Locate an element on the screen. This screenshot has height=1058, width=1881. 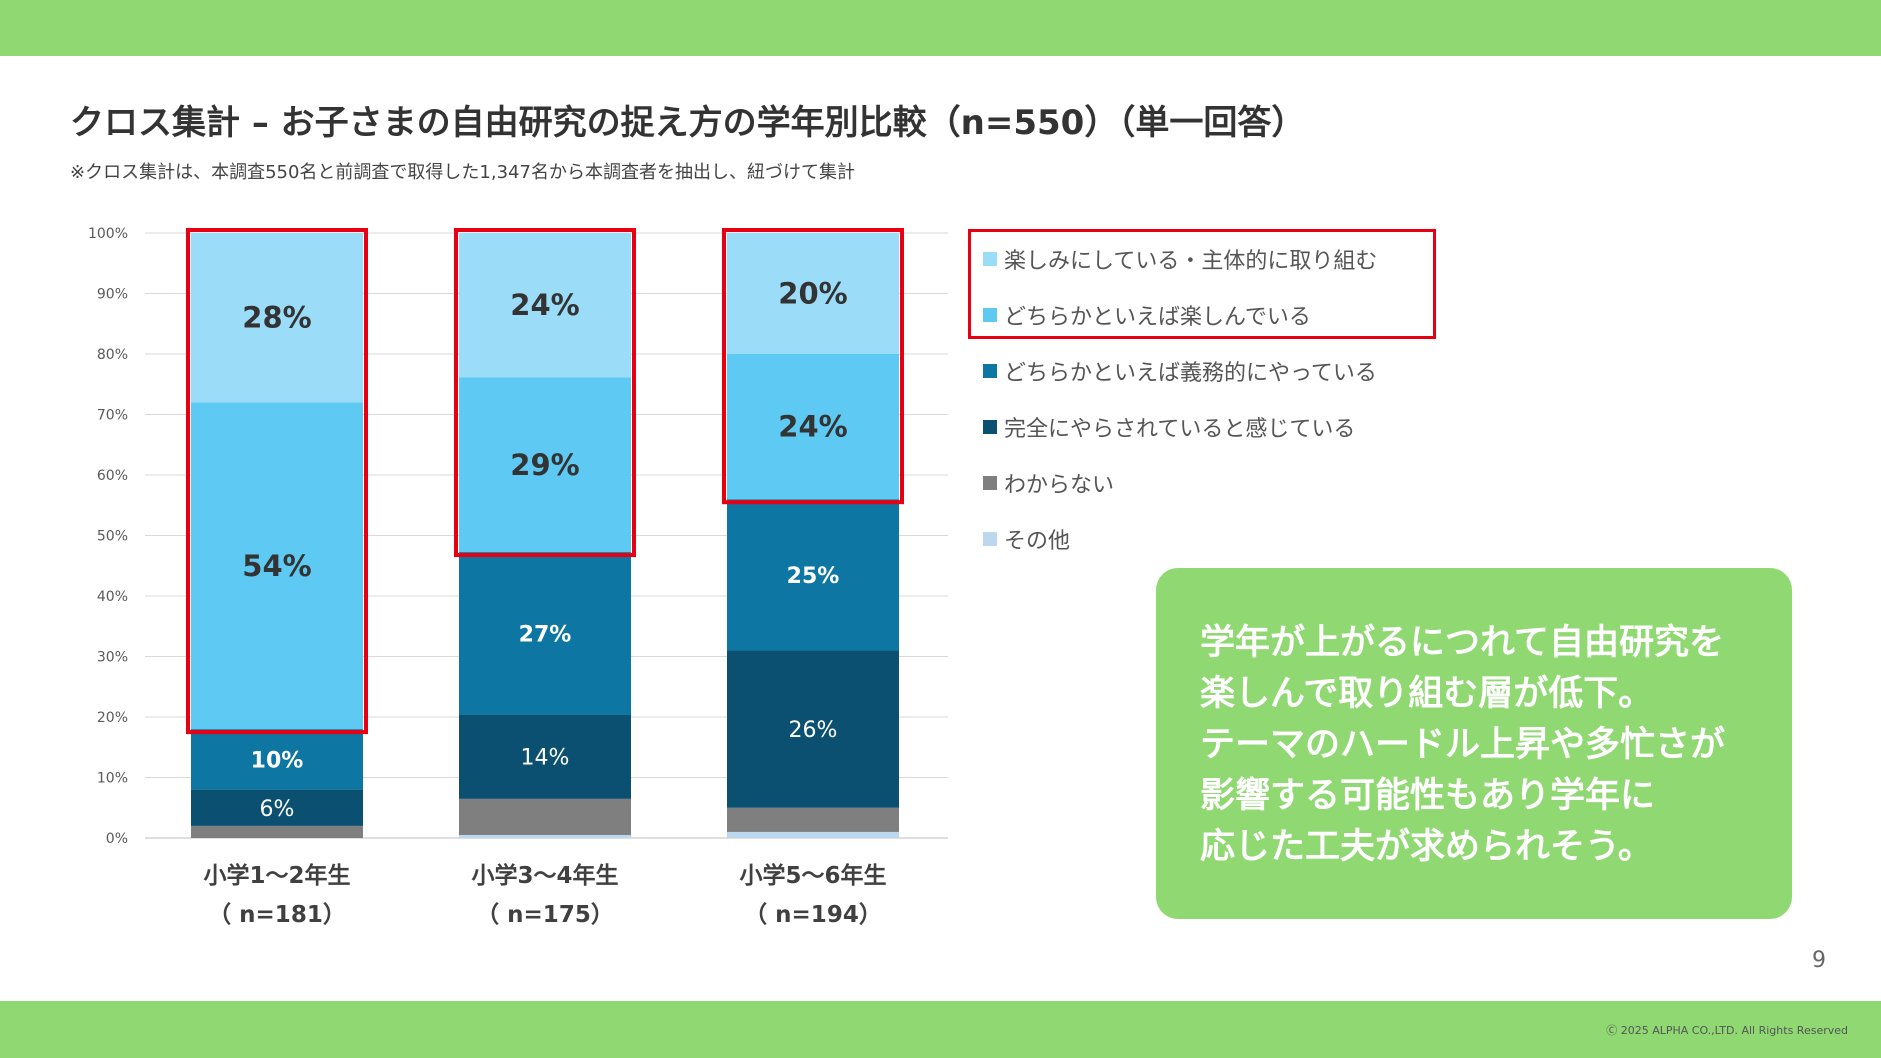
y-tick-label: 30% is located at coordinates (112, 658).